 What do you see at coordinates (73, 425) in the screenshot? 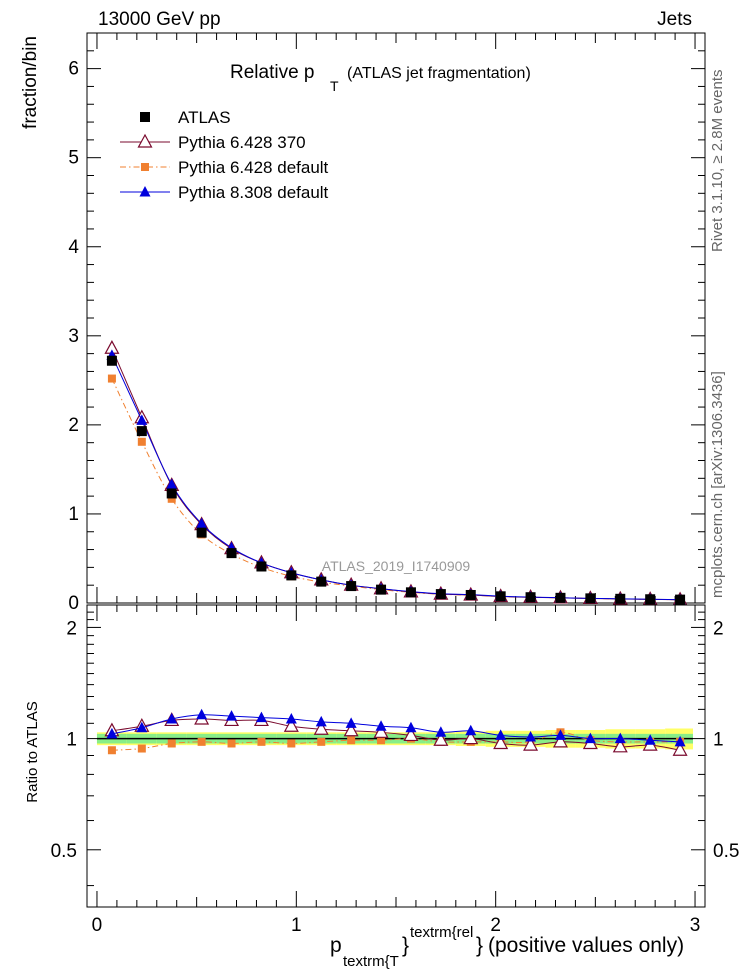
I see `main-y-tick-label: 2` at bounding box center [73, 425].